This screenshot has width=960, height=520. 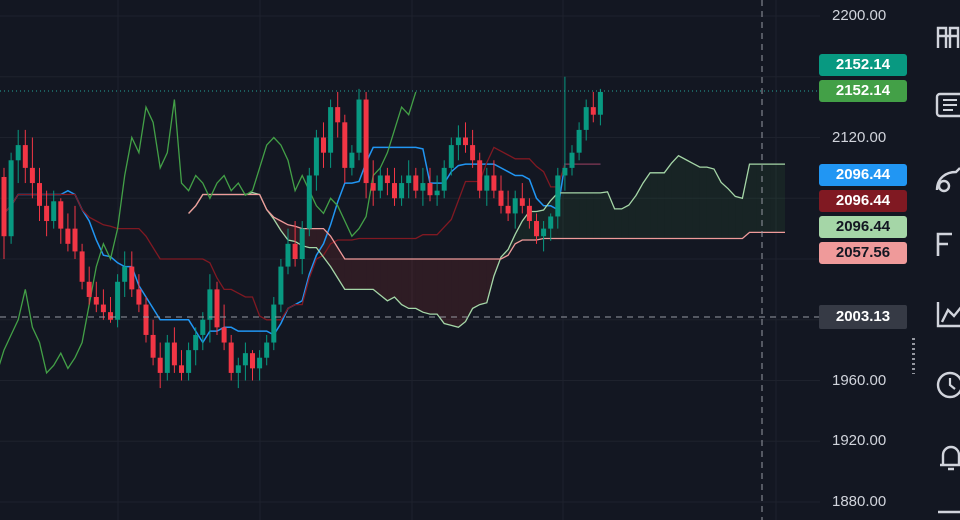 What do you see at coordinates (913, 356) in the screenshot?
I see `axis-resize-handle` at bounding box center [913, 356].